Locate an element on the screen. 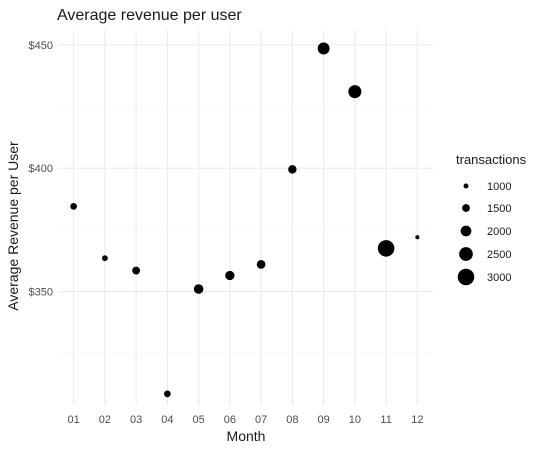 Image resolution: width=550 pixels, height=450 pixels. x-tick-label: 12 is located at coordinates (417, 420).